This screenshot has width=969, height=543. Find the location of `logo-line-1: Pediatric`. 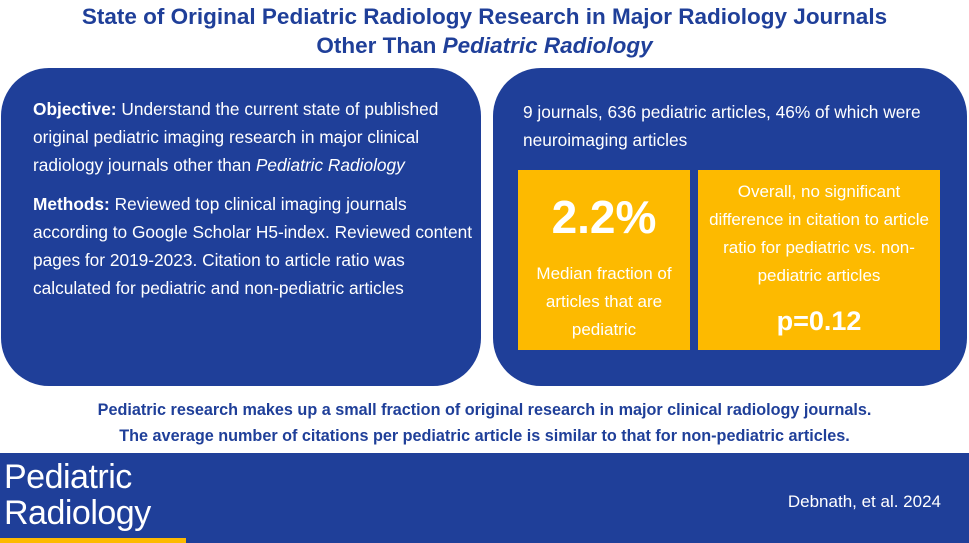

logo-line-1: Pediatric is located at coordinates (68, 477).